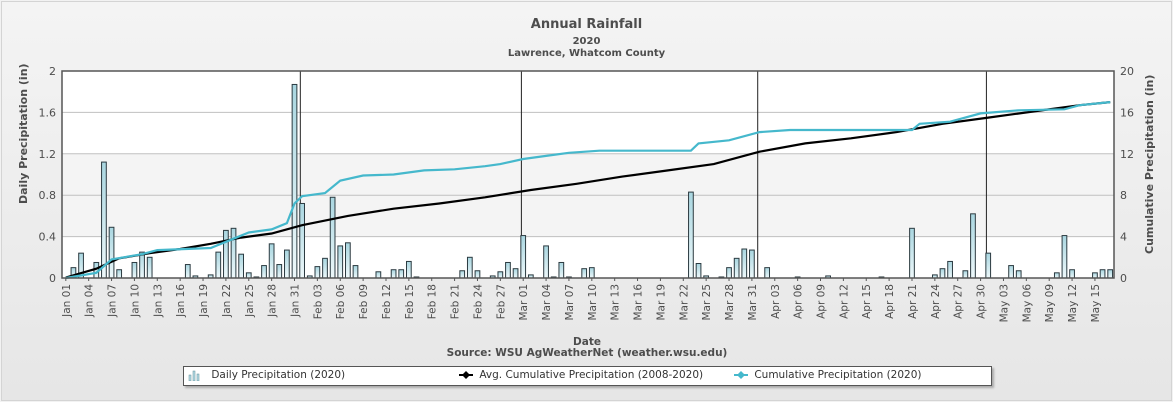 The image size is (1173, 402). Describe the element at coordinates (52, 71) in the screenshot. I see `y-tick-left: 2` at that location.